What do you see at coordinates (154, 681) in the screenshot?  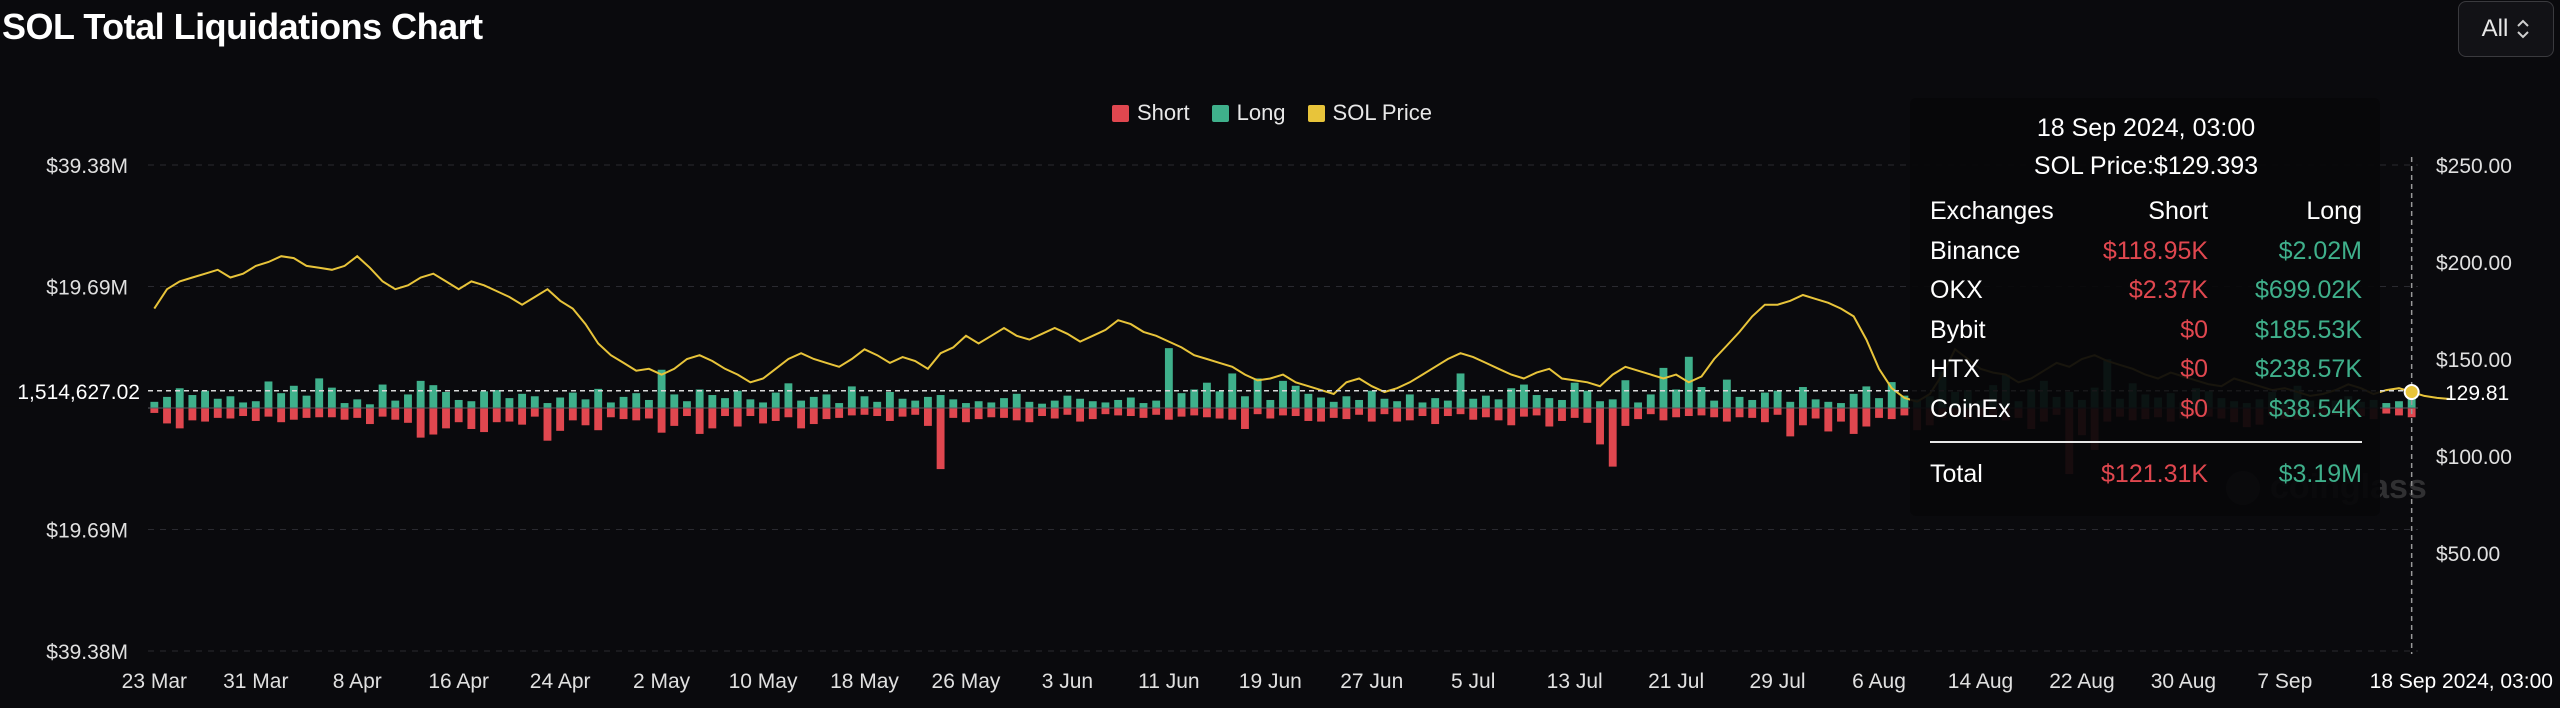 I see `x-tick-label: 23 Mar` at bounding box center [154, 681].